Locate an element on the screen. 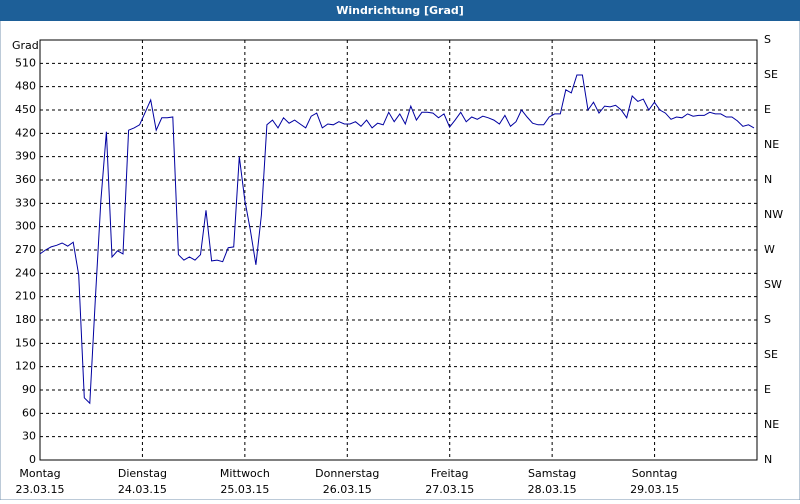 Image resolution: width=800 pixels, height=504 pixels. day-label: Mittwoch is located at coordinates (245, 473).